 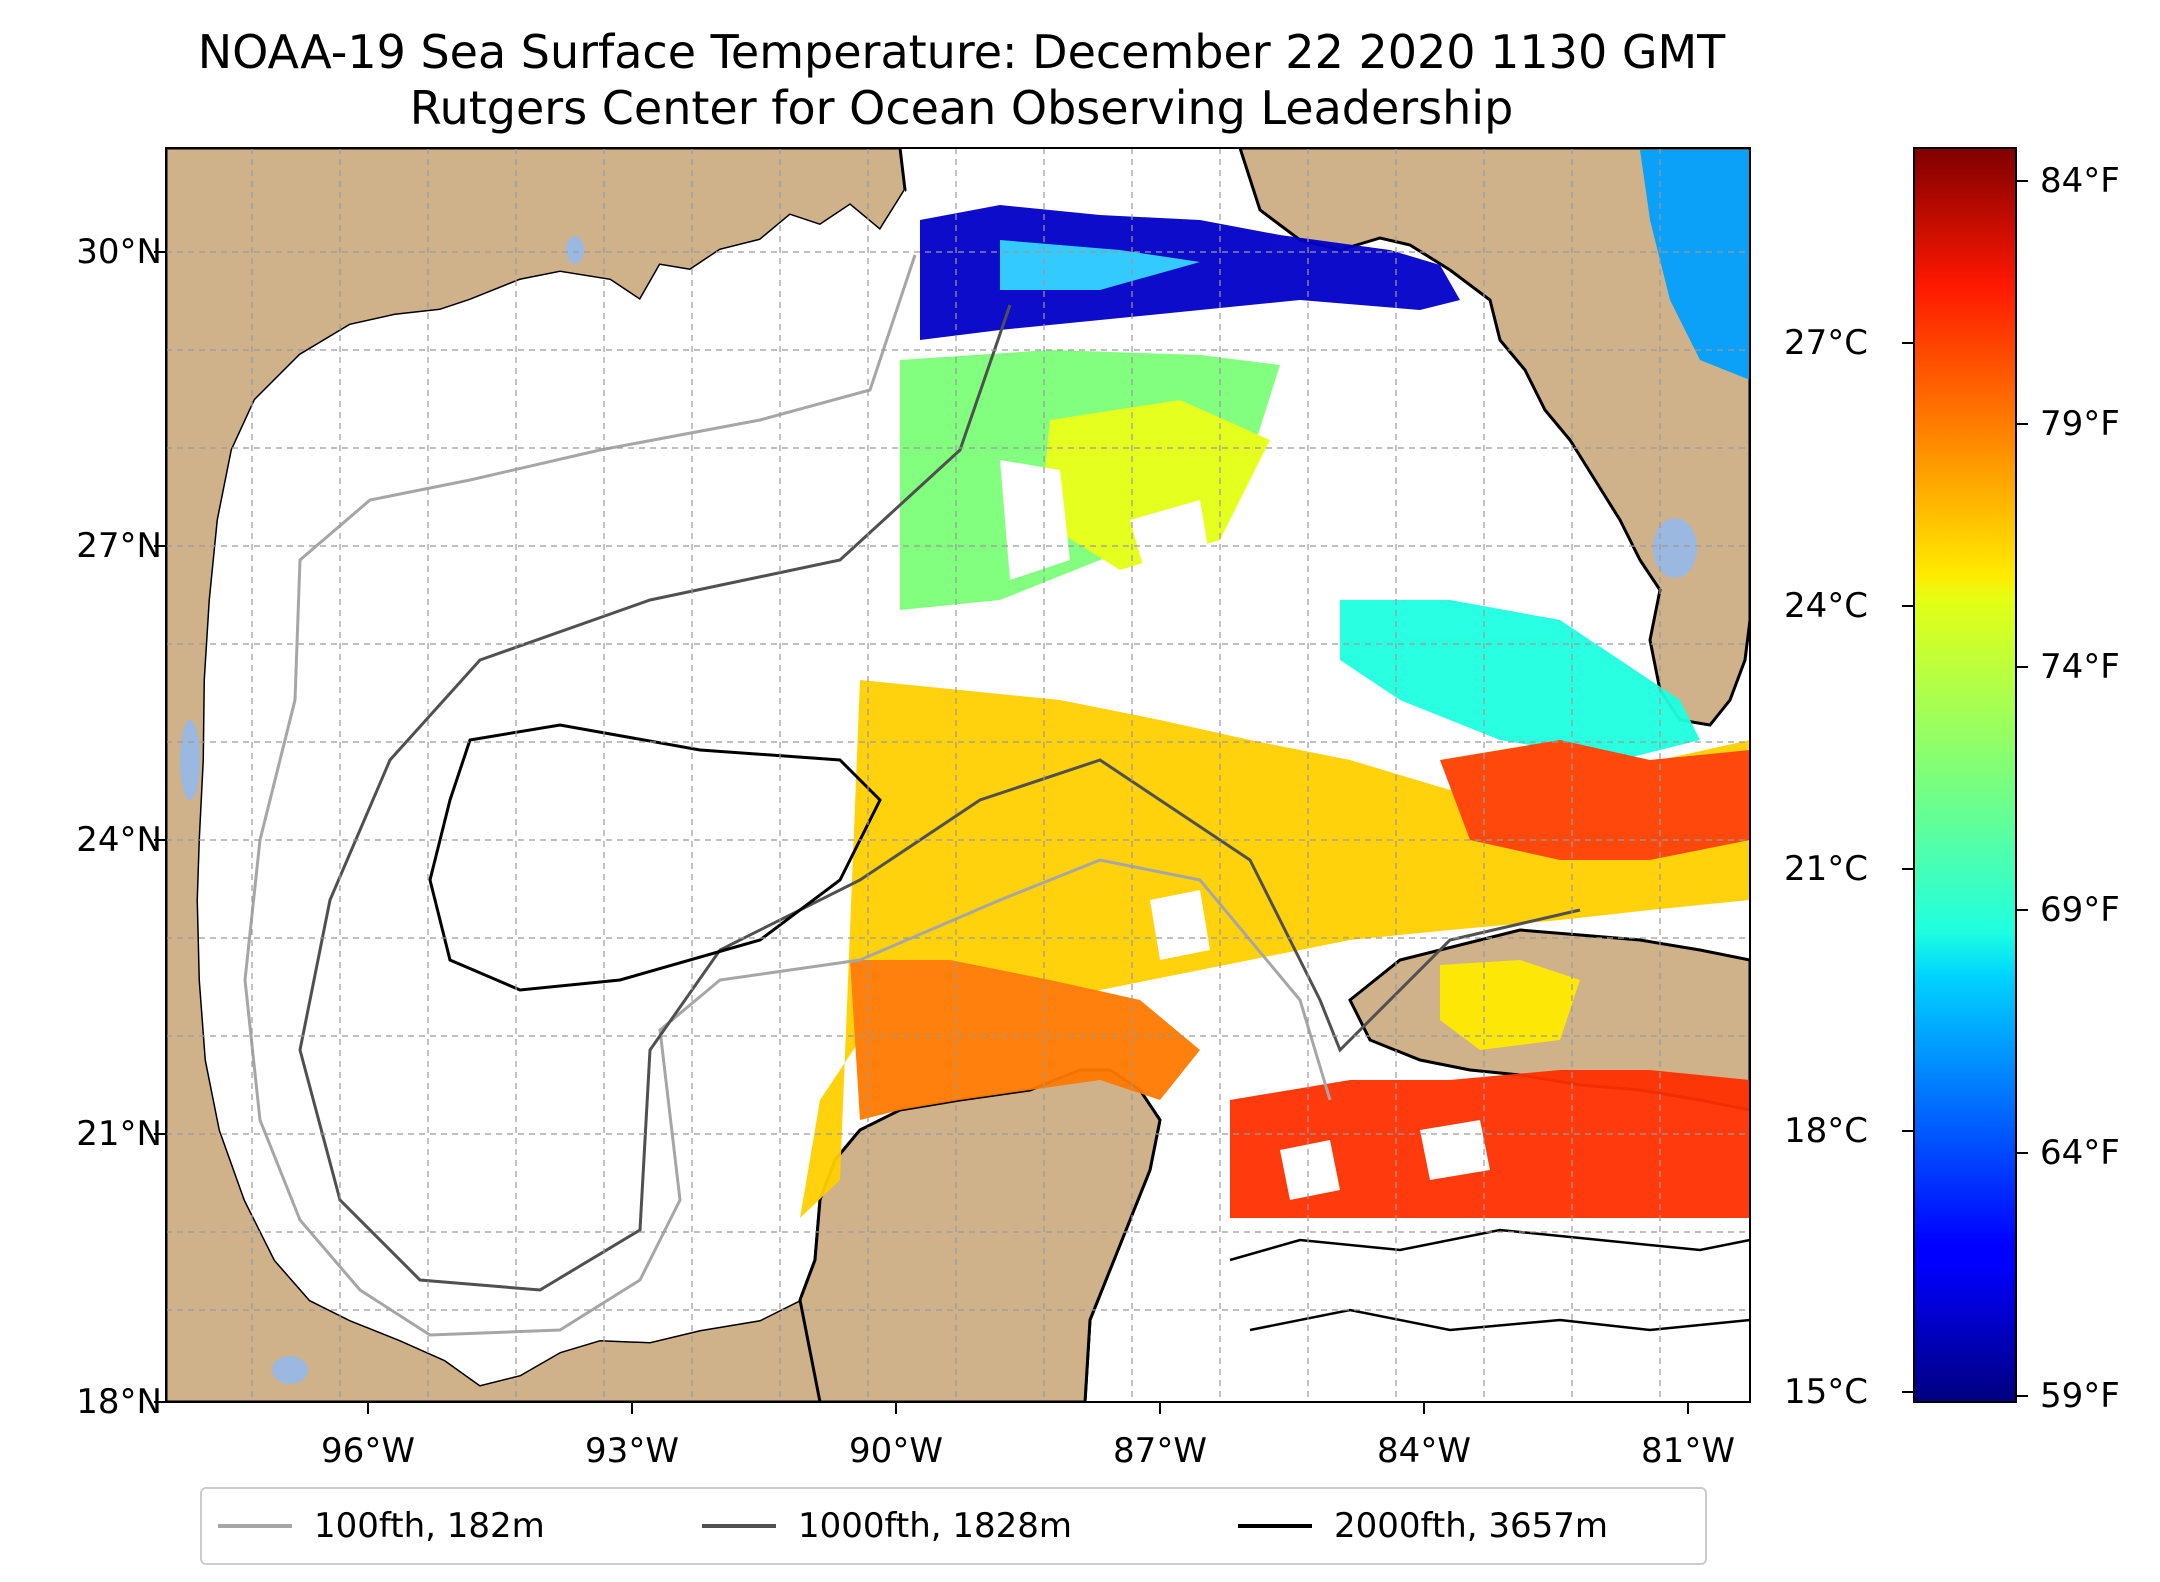 What do you see at coordinates (290, 1370) in the screenshot?
I see `lake-veracruz` at bounding box center [290, 1370].